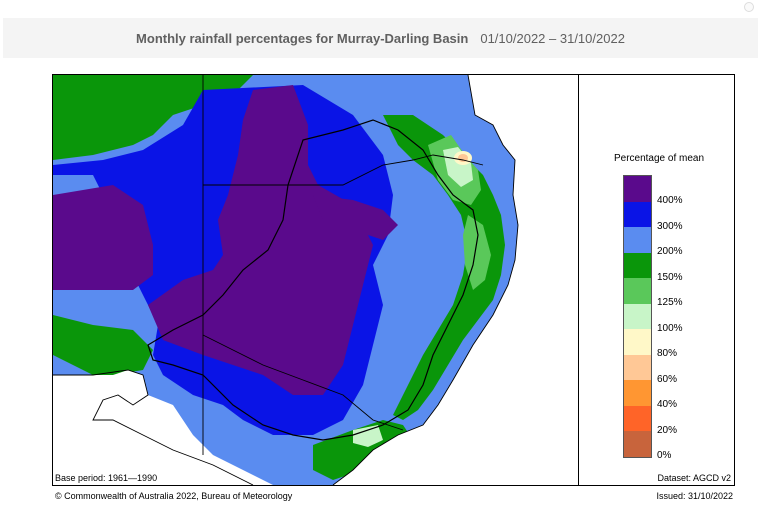 This screenshot has width=758, height=518. What do you see at coordinates (106, 478) in the screenshot?
I see `base-period: Base period: 1961—1990` at bounding box center [106, 478].